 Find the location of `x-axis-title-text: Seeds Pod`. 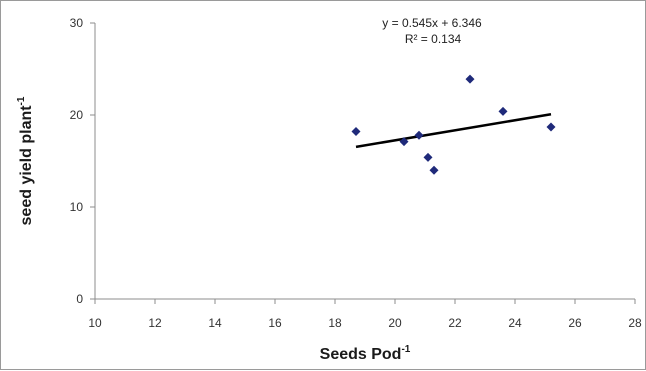

x-axis-title-text: Seeds Pod is located at coordinates (361, 354).